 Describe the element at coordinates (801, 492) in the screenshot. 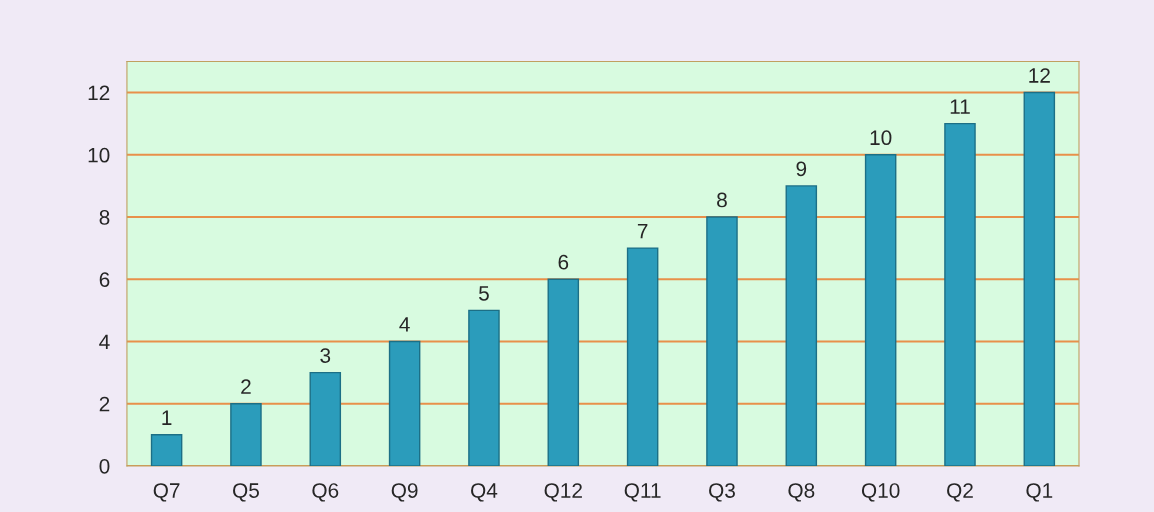

I see `x-tick-label: Q8` at that location.